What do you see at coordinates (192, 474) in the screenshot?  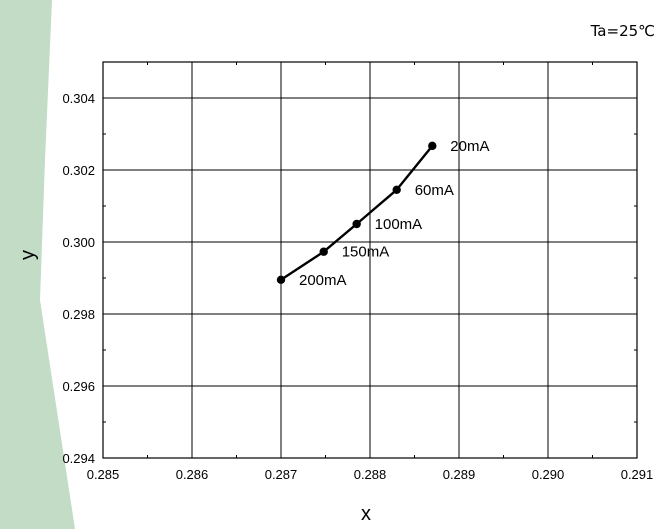 I see `x-tick-label: 0.286` at bounding box center [192, 474].